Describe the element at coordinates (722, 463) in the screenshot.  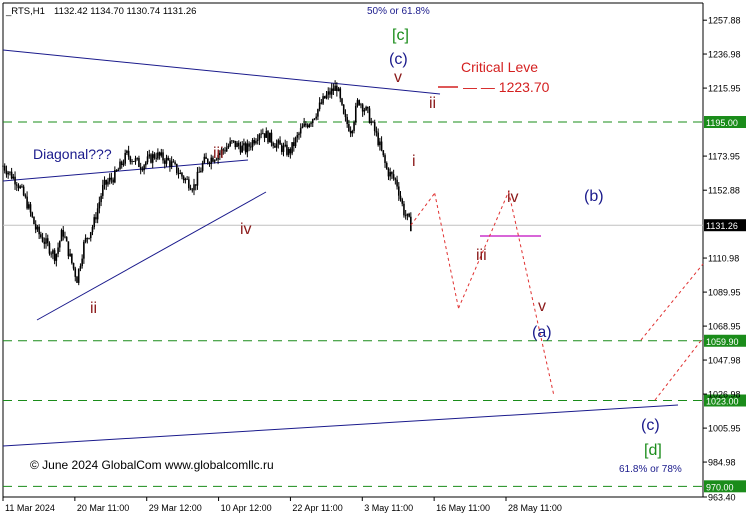
I see `price-tick-label-13: 984.98` at that location.